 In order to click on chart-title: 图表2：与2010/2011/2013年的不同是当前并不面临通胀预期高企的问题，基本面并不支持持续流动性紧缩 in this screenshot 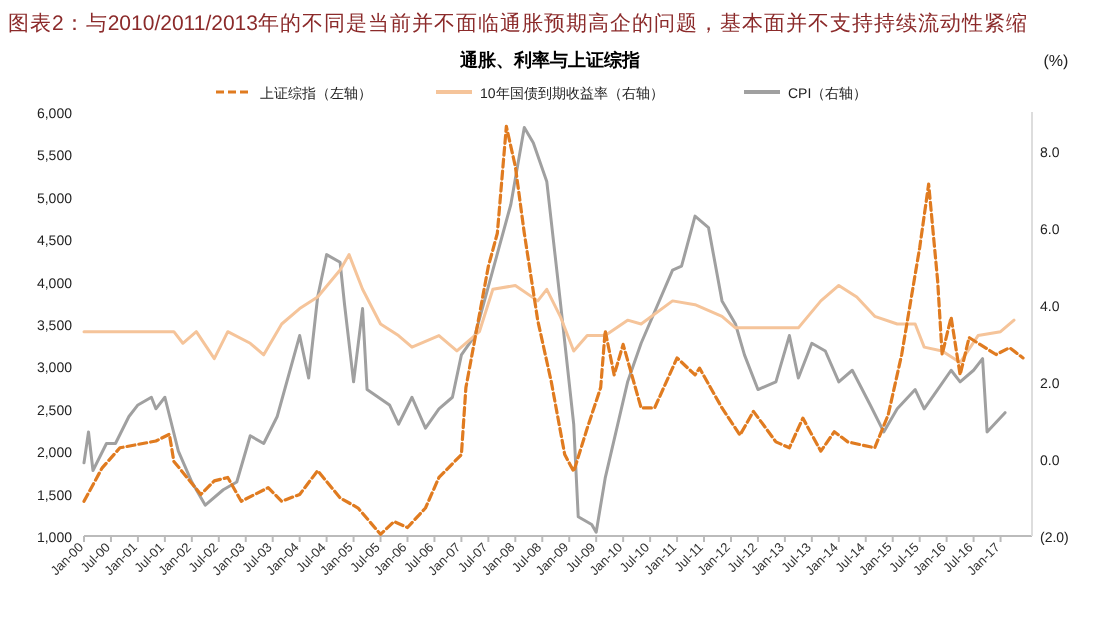, I will do `click(518, 23)`.